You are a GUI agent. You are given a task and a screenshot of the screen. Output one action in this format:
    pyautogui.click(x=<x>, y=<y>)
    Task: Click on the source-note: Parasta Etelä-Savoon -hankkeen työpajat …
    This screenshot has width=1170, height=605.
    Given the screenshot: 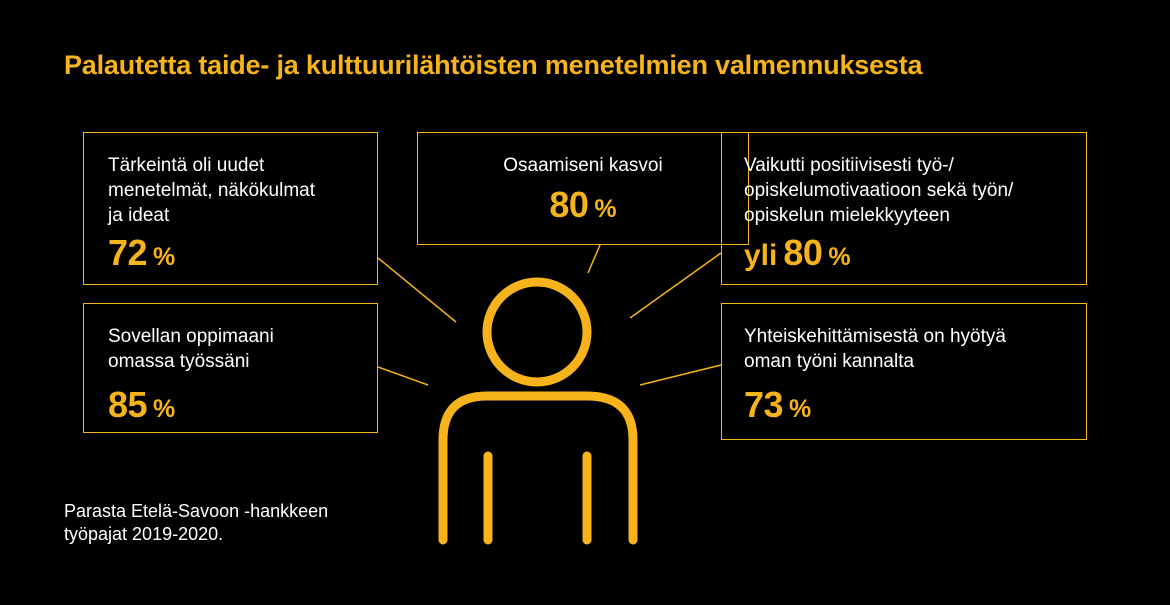 What is the action you would take?
    pyautogui.click(x=196, y=522)
    